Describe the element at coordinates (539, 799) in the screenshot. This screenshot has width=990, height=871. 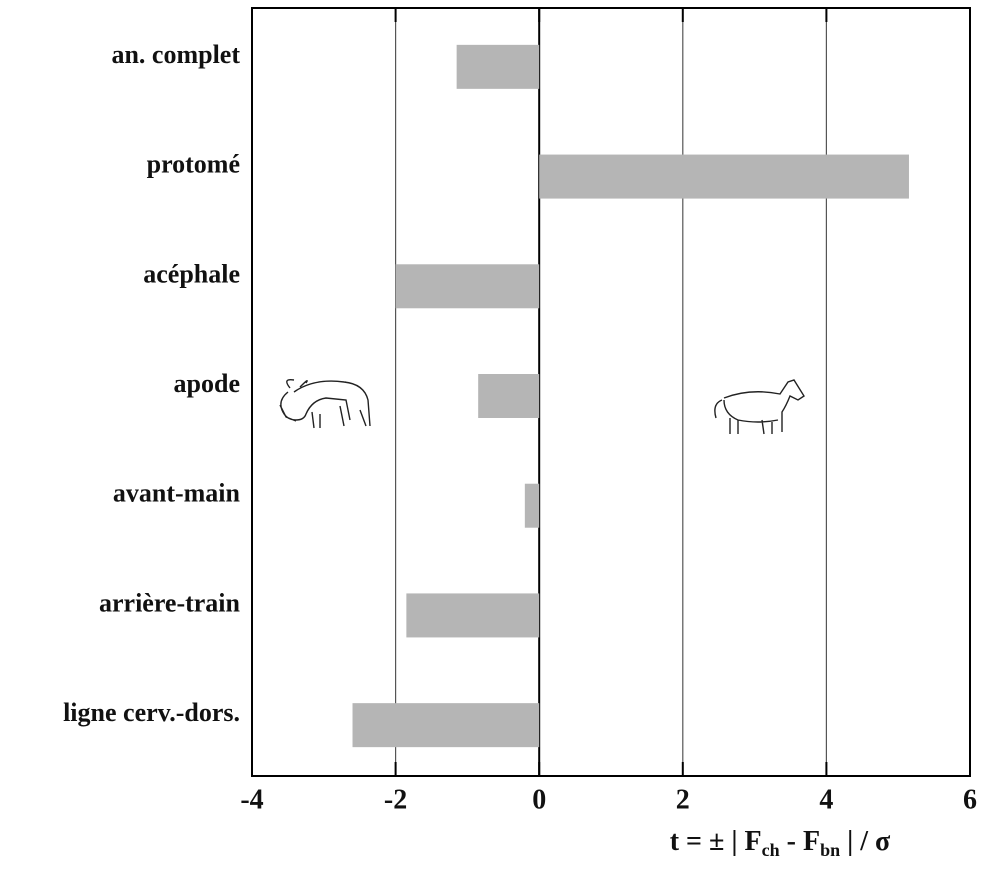
I see `x-tick-label: 0` at that location.